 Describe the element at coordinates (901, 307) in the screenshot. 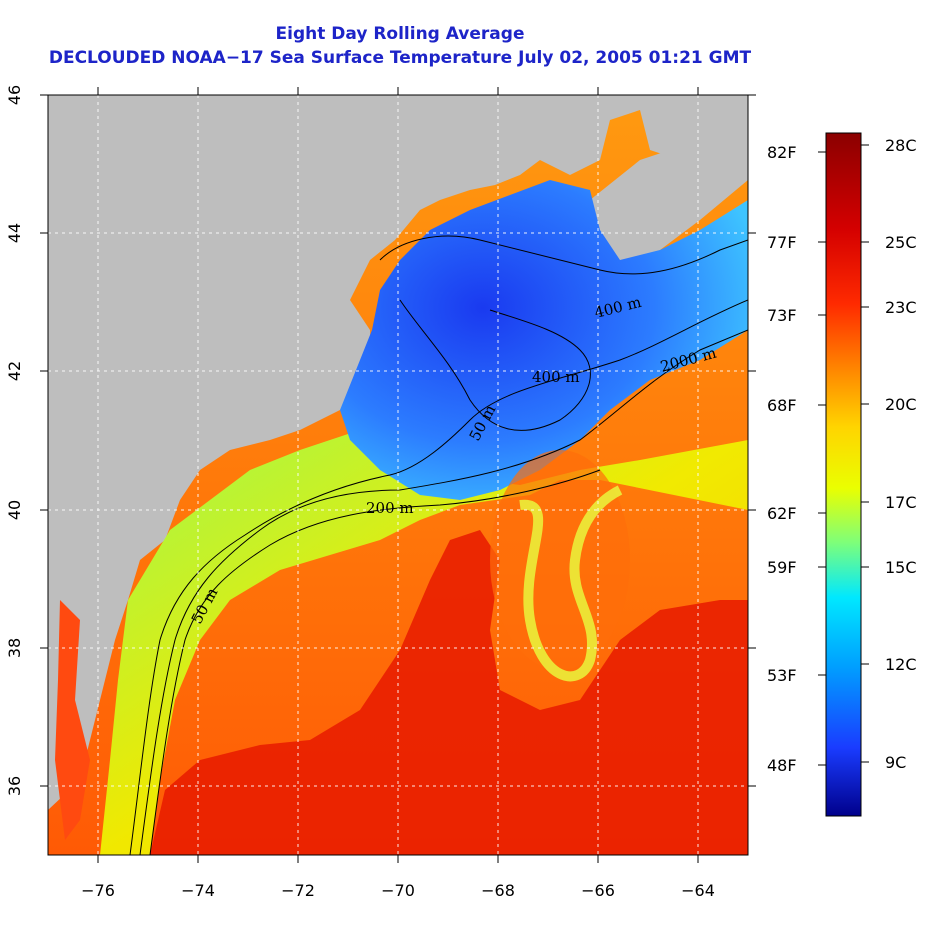

I see `colorbar-celsius-label: 23C` at that location.